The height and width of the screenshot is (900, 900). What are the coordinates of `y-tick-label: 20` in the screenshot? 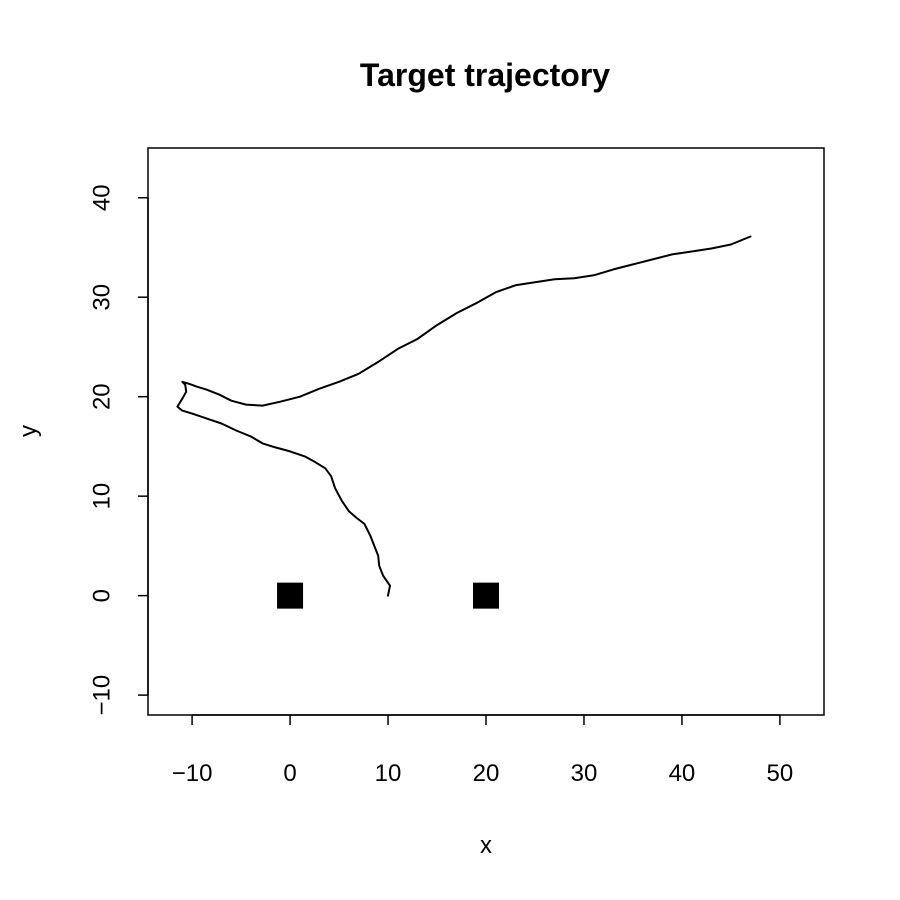 It's located at (102, 396).